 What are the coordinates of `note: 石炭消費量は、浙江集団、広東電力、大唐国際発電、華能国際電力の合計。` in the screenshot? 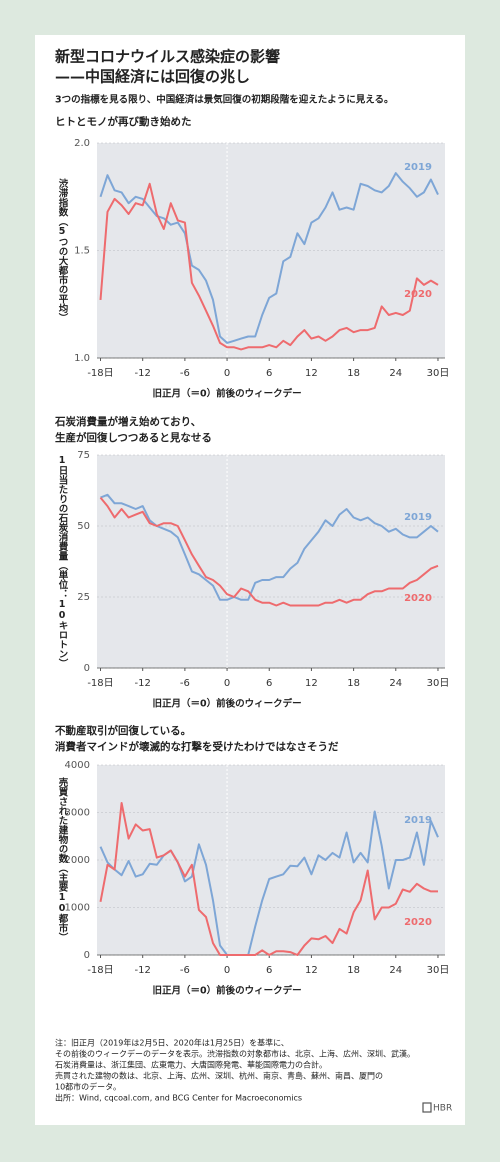 It's located at (191, 1065).